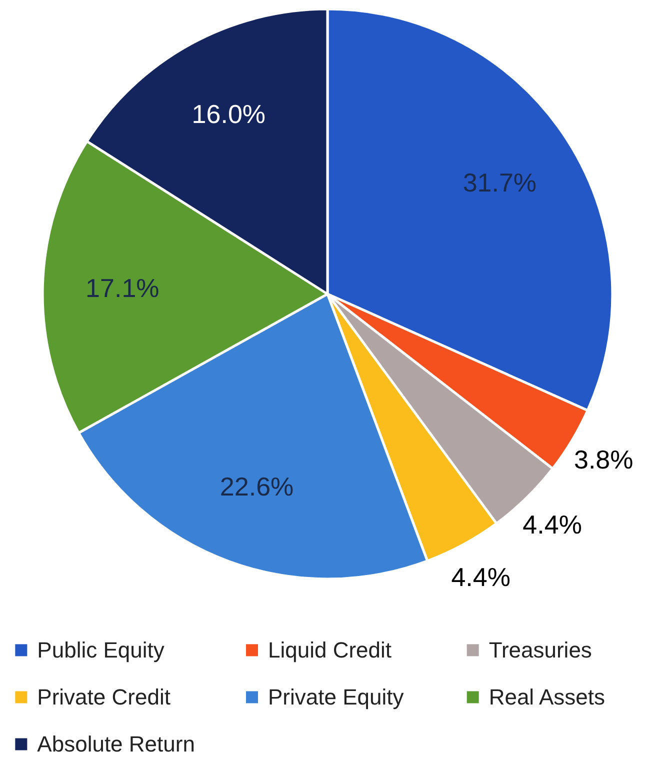 The width and height of the screenshot is (654, 762). I want to click on data-label: 22.6%, so click(257, 487).